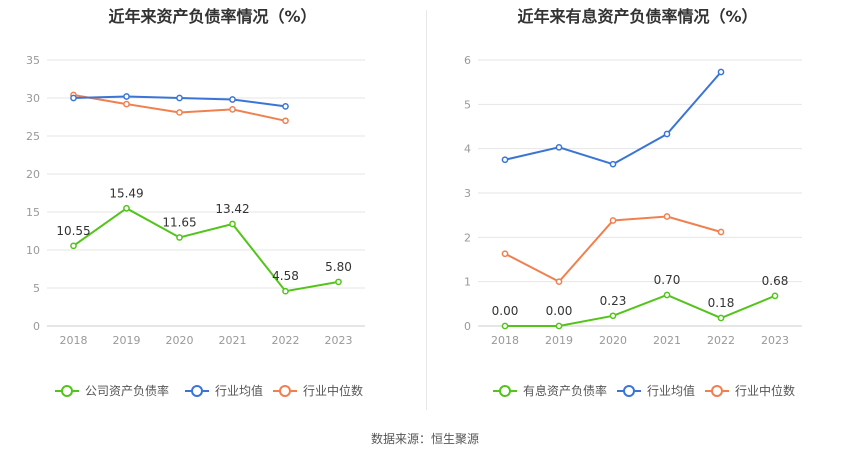 This screenshot has height=459, width=850. Describe the element at coordinates (426, 210) in the screenshot. I see `panel-divider` at that location.